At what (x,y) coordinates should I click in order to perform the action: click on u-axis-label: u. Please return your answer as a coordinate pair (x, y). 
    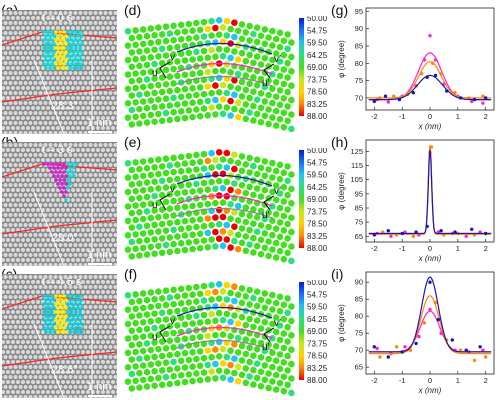
    Looking at the image, I should click on (155, 205).